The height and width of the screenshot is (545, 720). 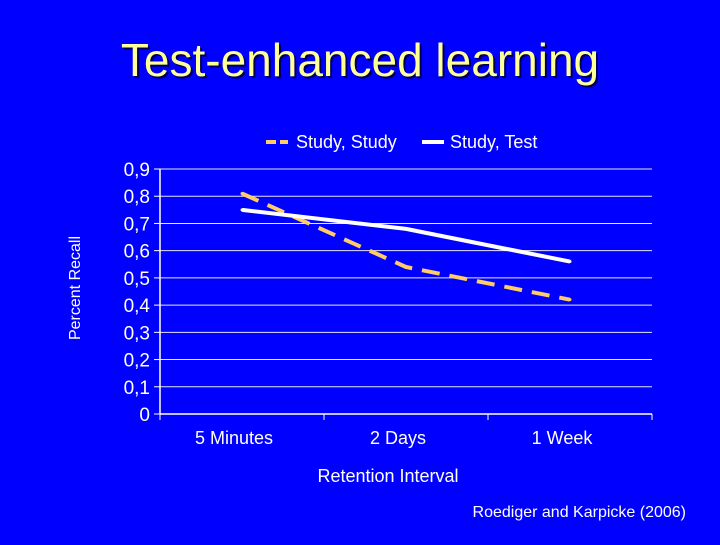 I want to click on x-tick-label: 2 Days, so click(x=398, y=438).